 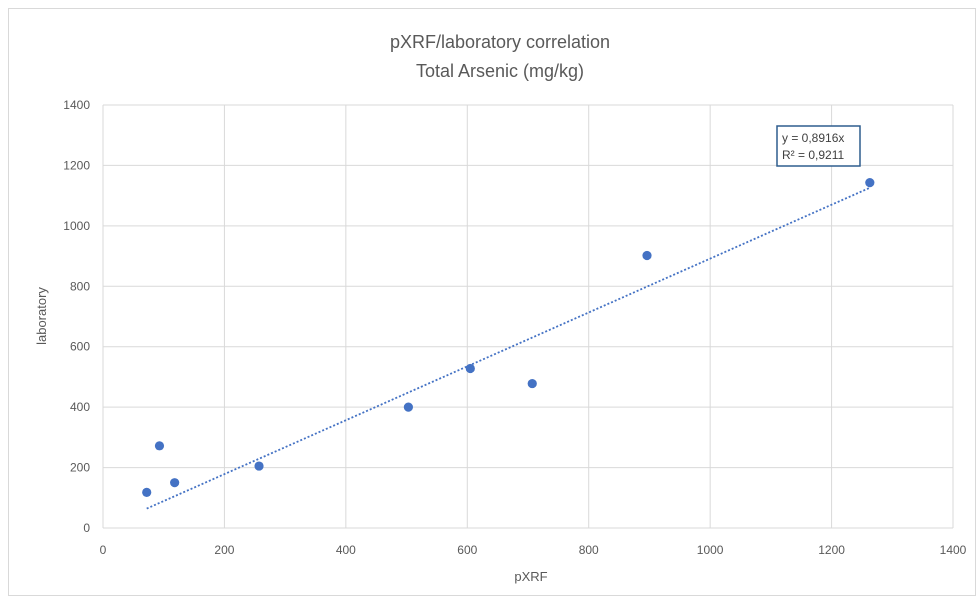 I want to click on trendline-r-squared: R² = 0,9211, so click(x=813, y=155).